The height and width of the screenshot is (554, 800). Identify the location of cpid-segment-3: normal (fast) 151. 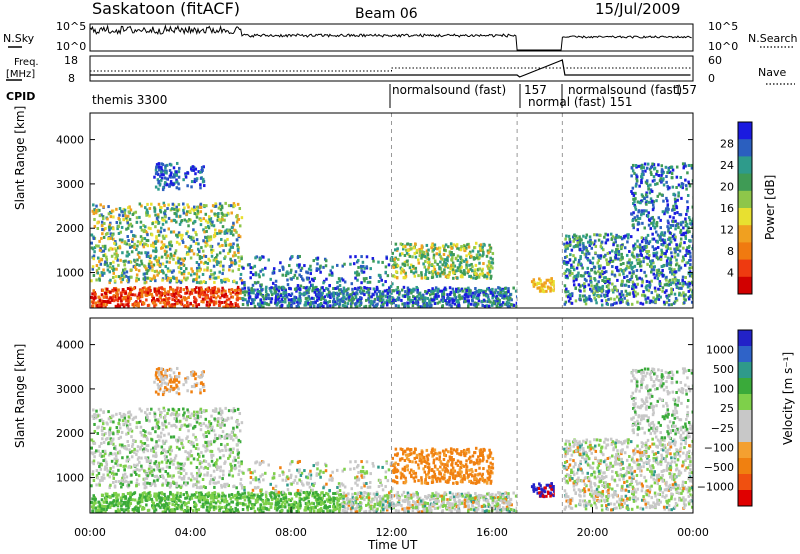
(580, 102).